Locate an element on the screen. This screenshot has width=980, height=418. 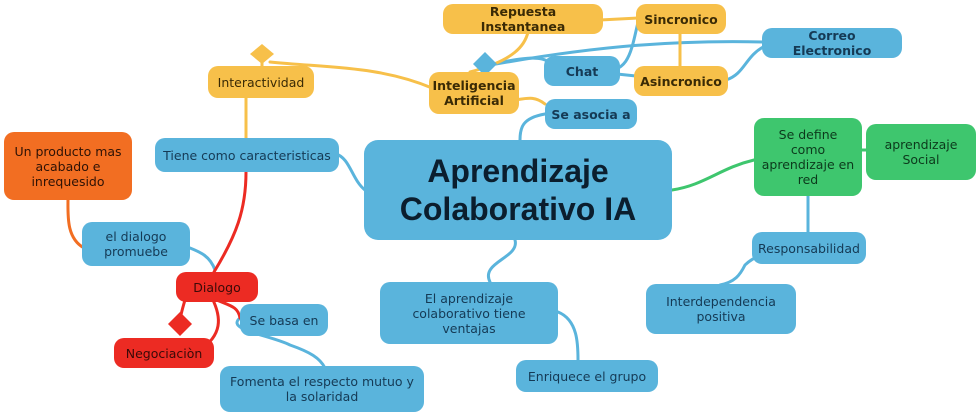
node-dialogo: Dialogo is located at coordinates (217, 287).